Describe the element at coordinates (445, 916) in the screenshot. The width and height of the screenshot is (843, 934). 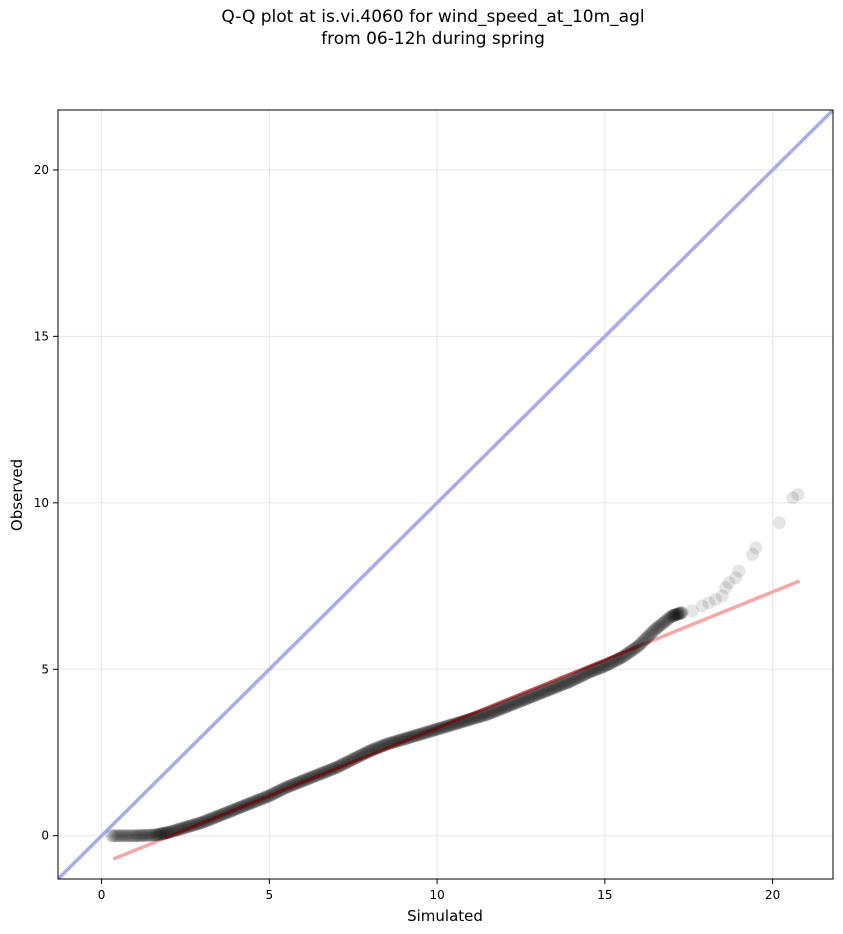
I see `x-axis-label: Simulated` at that location.